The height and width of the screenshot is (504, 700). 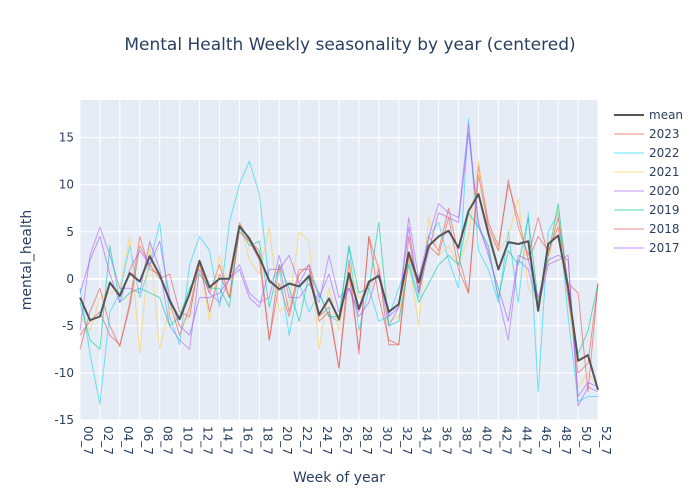 What do you see at coordinates (347, 440) in the screenshot?
I see `x-tick-label: 26_7` at bounding box center [347, 440].